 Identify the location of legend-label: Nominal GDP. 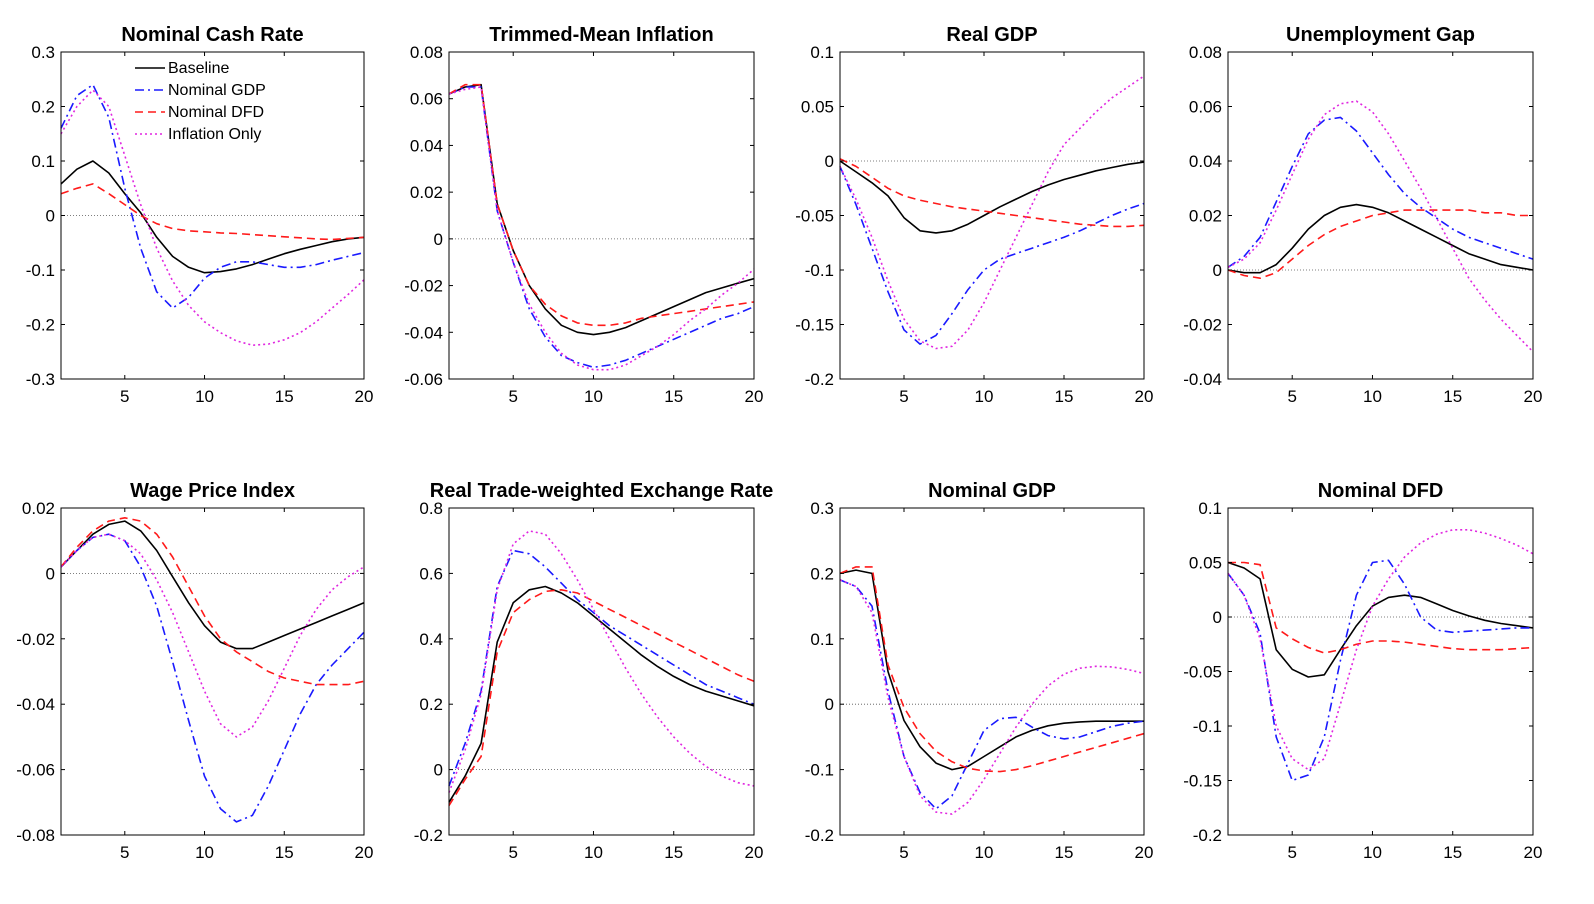
(217, 90).